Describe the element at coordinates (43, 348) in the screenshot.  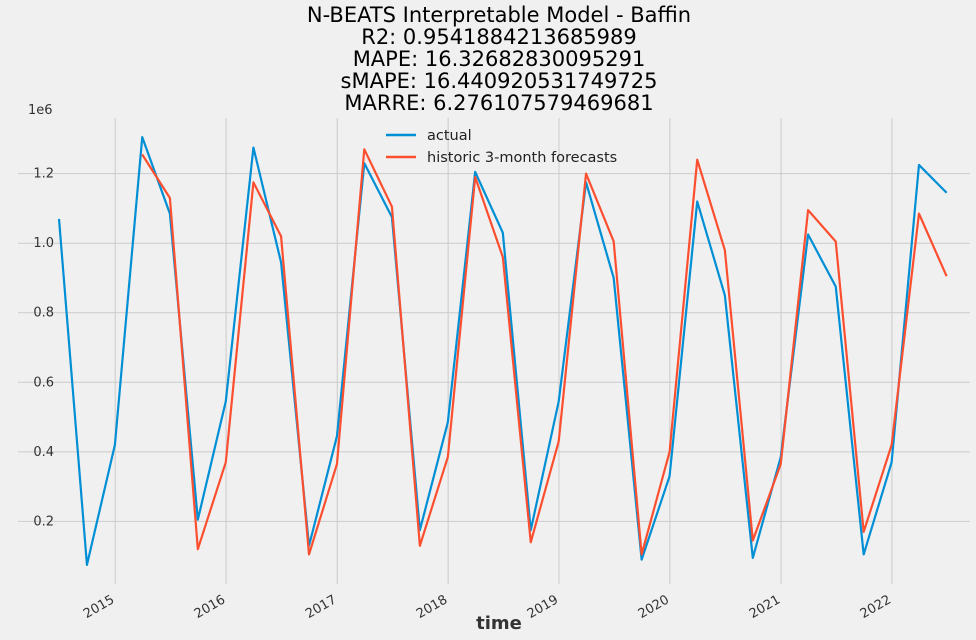
I see `y-axis-ticks: 0.2 0.4 0.6 0.8 1.0 1.2` at that location.